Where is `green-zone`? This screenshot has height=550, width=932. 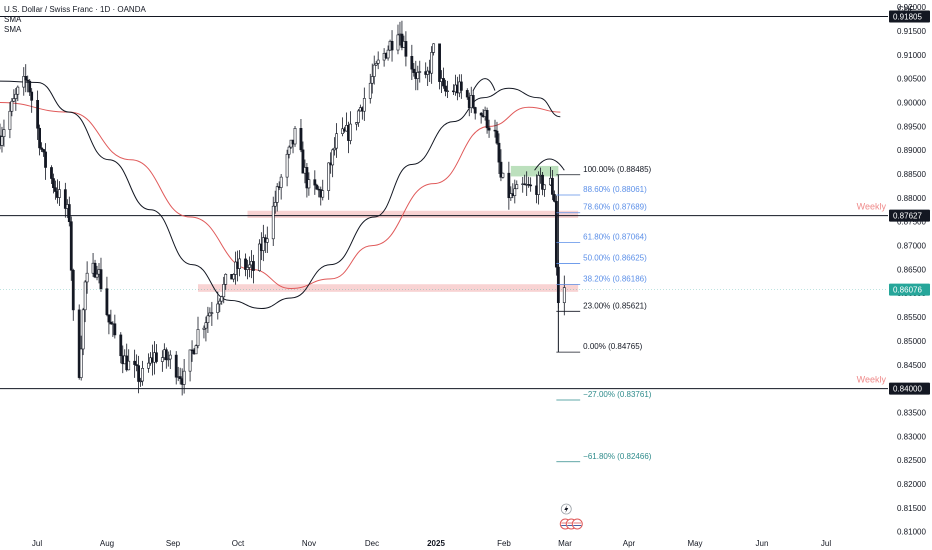 green-zone is located at coordinates (534, 171).